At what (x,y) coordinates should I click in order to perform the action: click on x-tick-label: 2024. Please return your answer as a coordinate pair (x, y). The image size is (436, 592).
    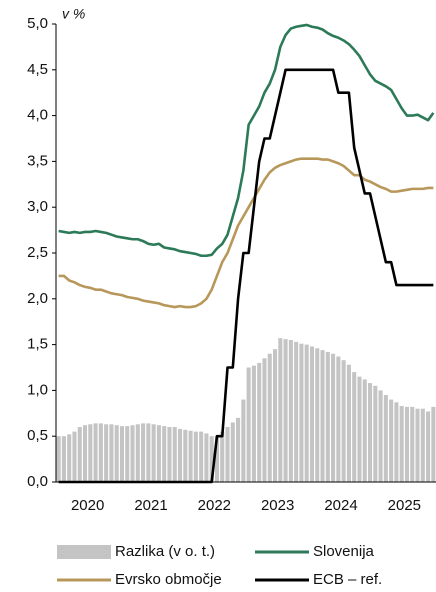
    Looking at the image, I should click on (340, 505).